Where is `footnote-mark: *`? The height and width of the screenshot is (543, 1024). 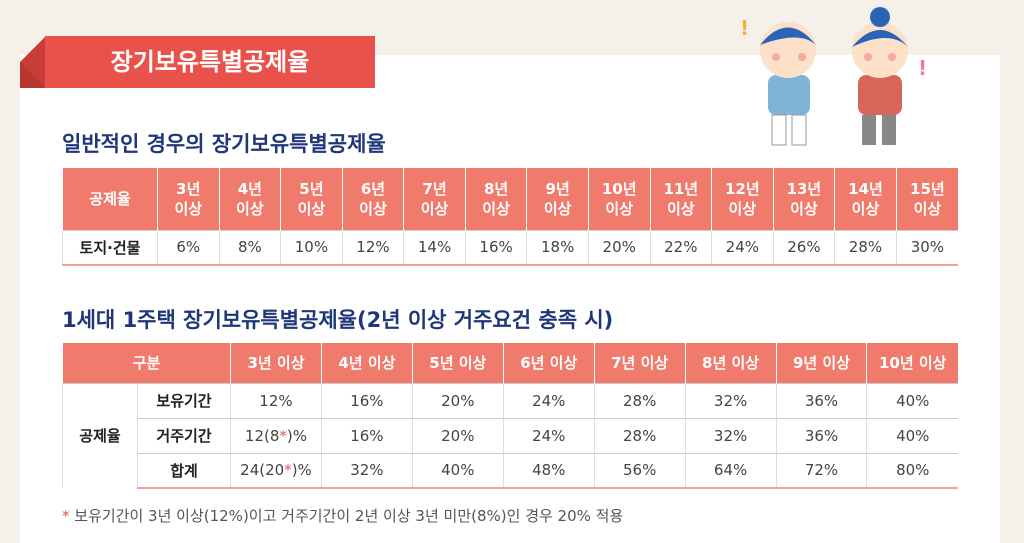
footnote-mark: * is located at coordinates (66, 516).